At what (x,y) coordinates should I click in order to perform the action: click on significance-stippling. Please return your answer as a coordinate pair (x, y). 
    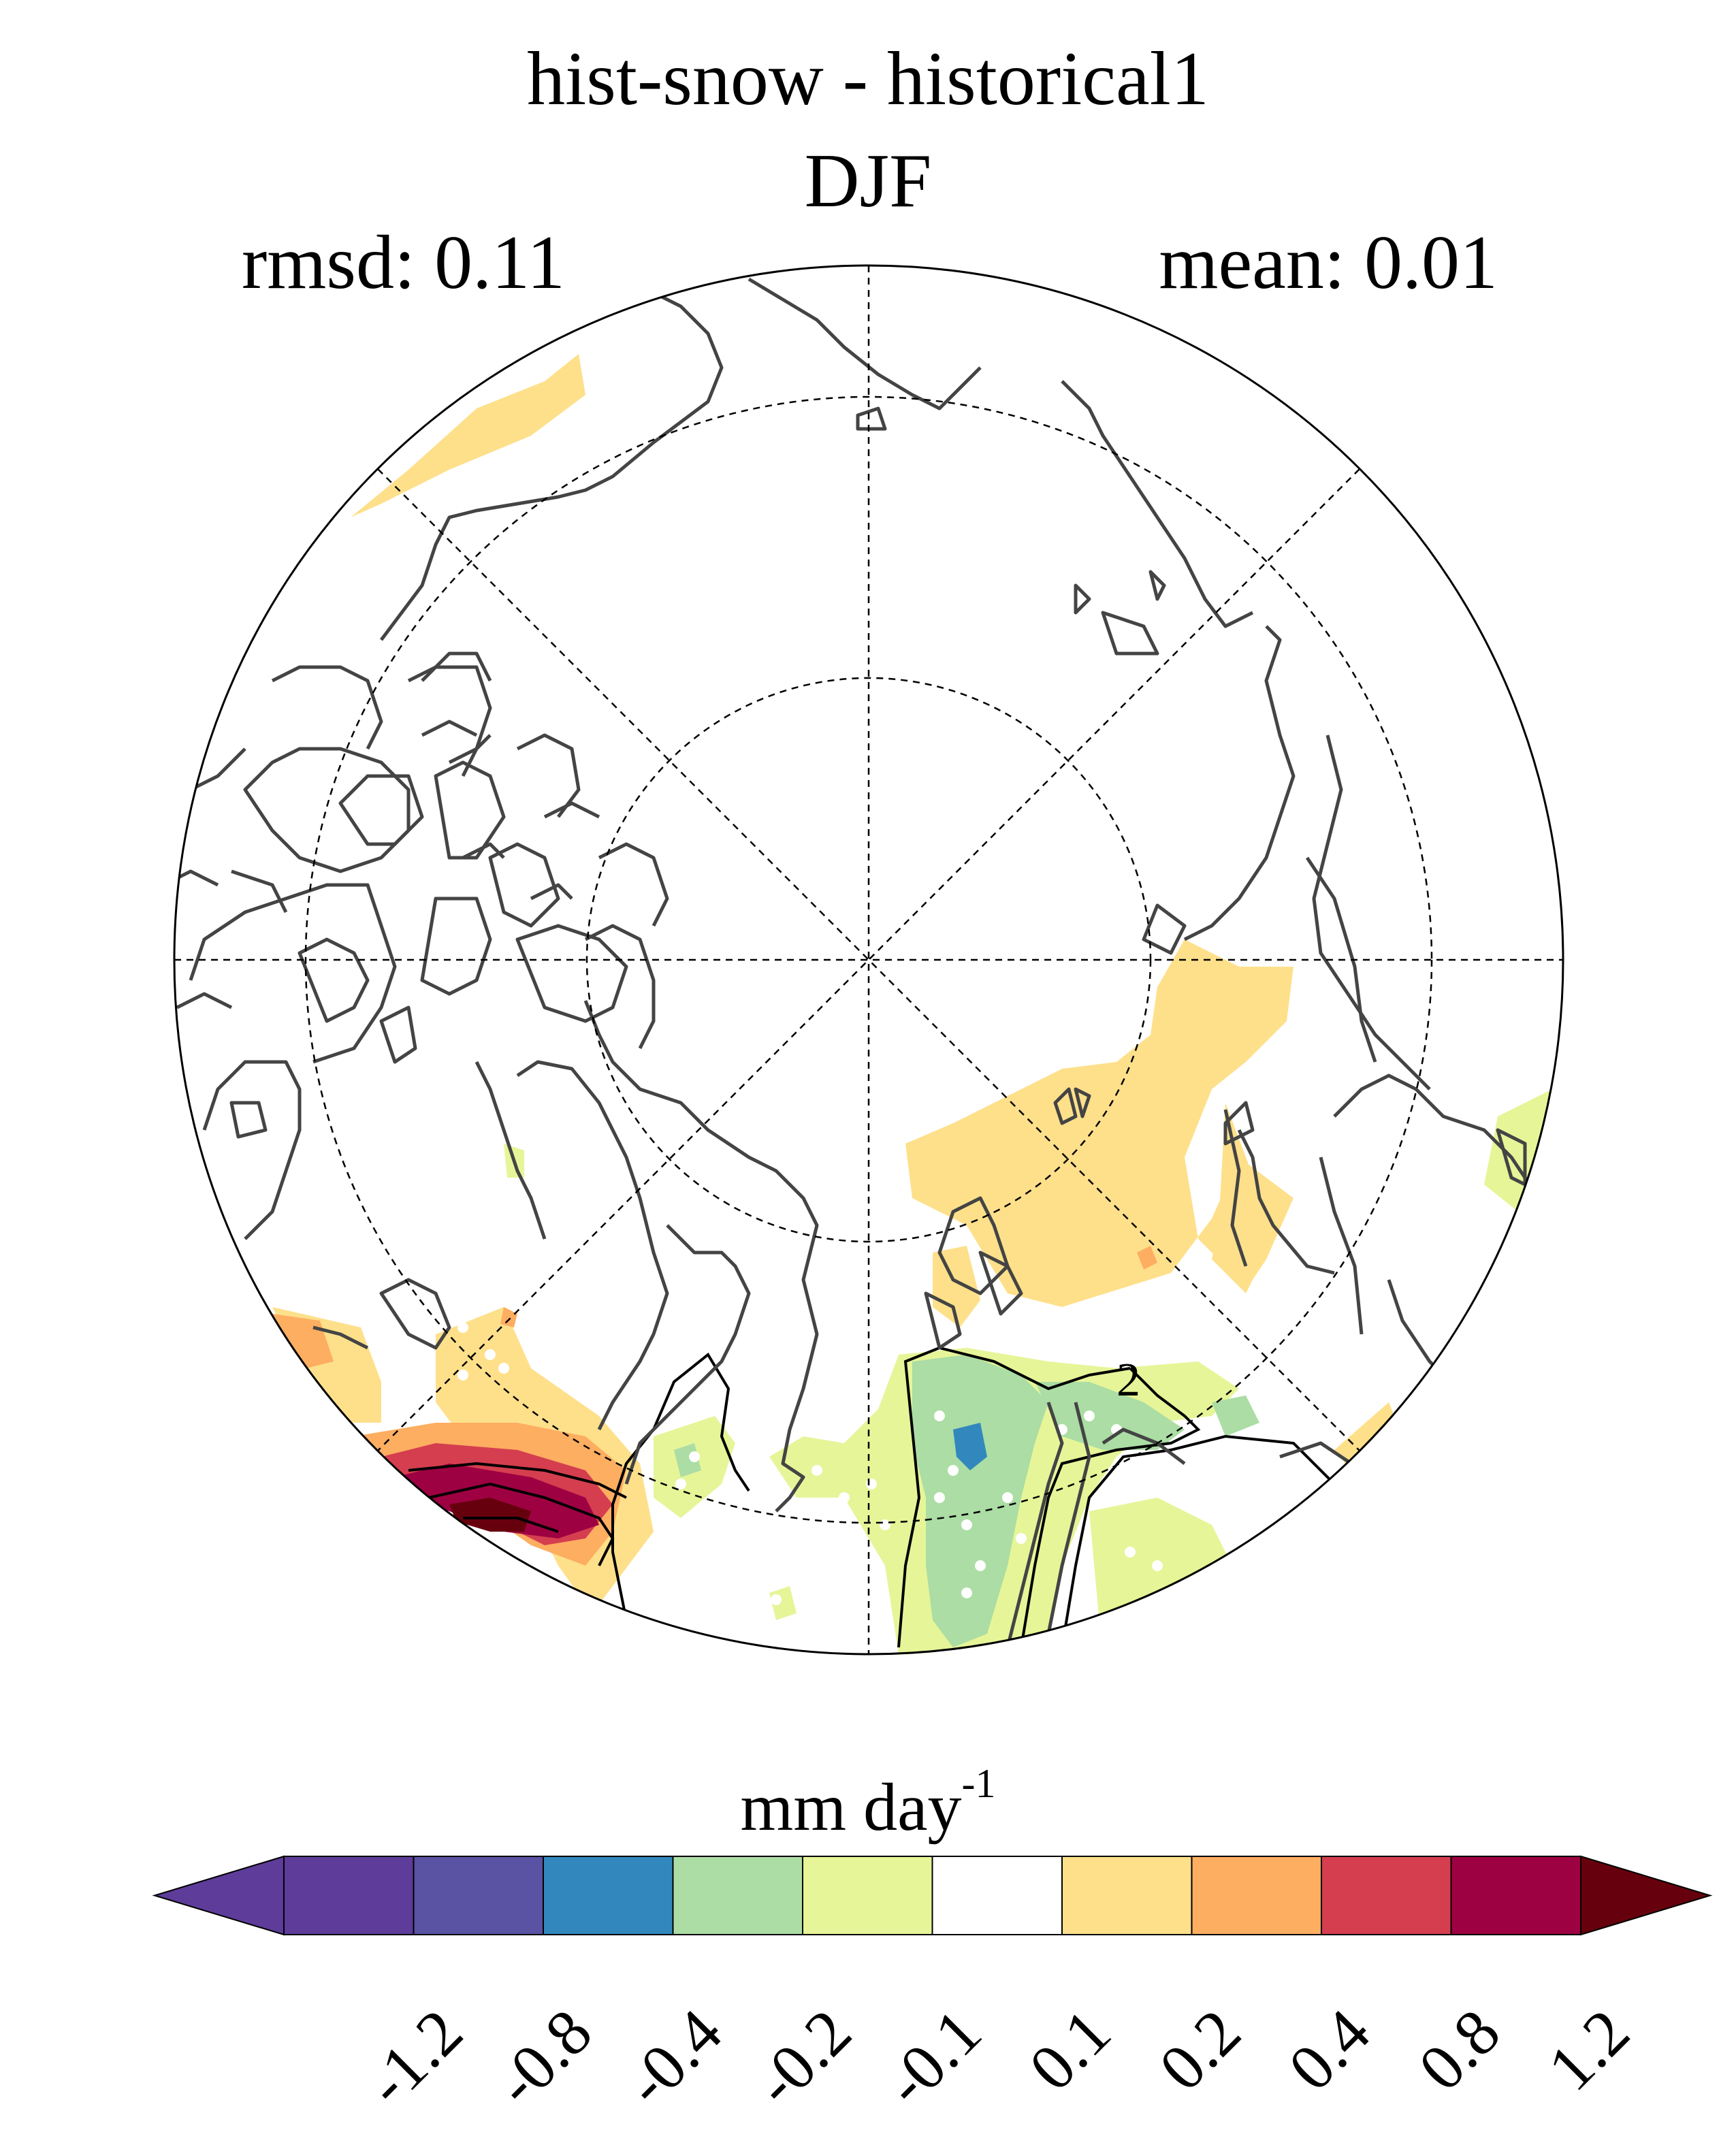
    Looking at the image, I should click on (830, 1436).